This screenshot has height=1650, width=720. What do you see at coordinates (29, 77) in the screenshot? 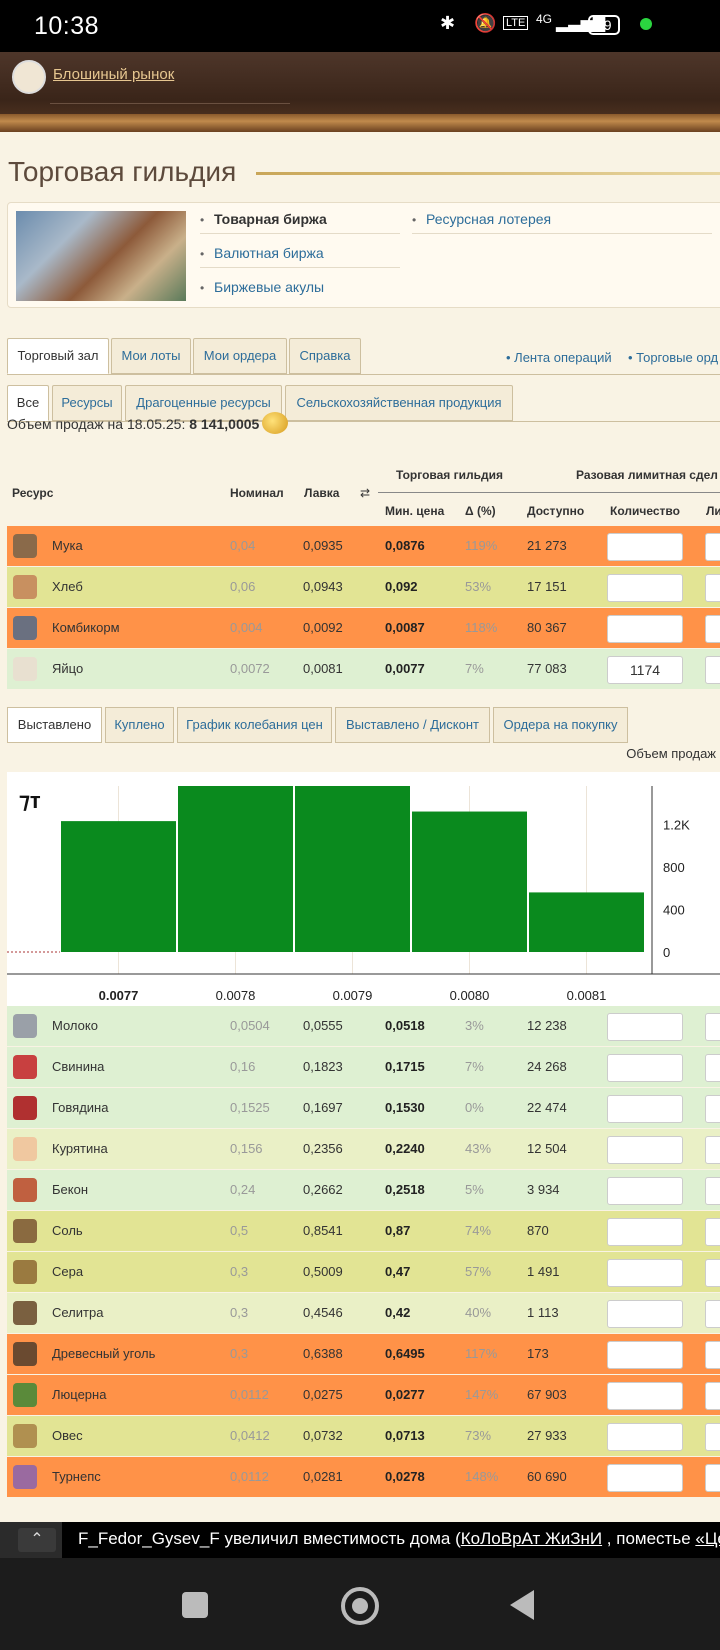
I see `avatar` at bounding box center [29, 77].